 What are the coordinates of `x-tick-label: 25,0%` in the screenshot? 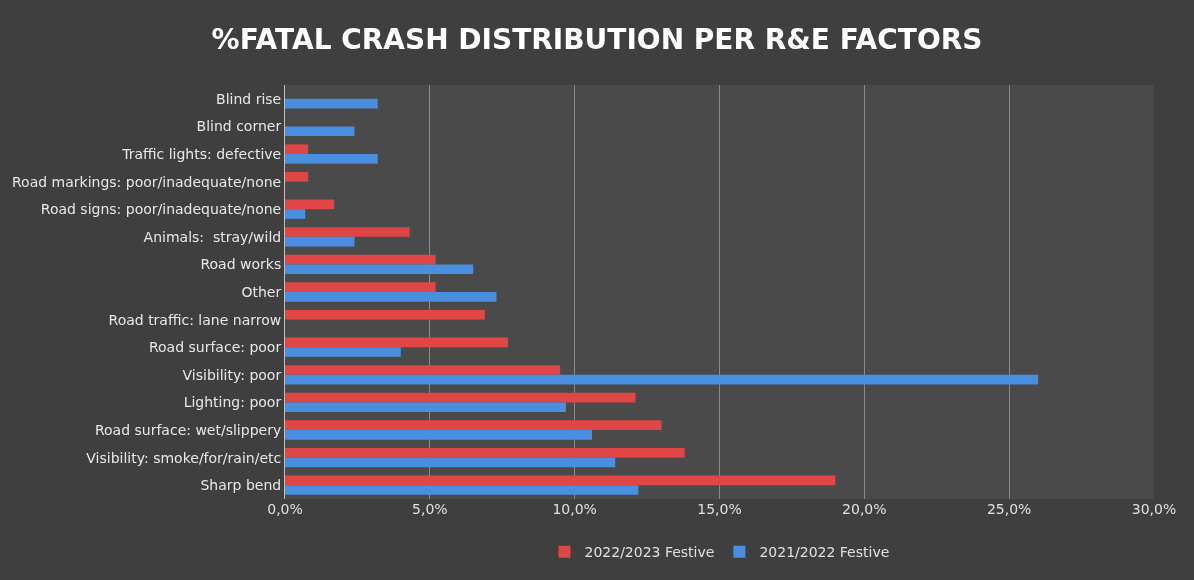 It's located at (1009, 509).